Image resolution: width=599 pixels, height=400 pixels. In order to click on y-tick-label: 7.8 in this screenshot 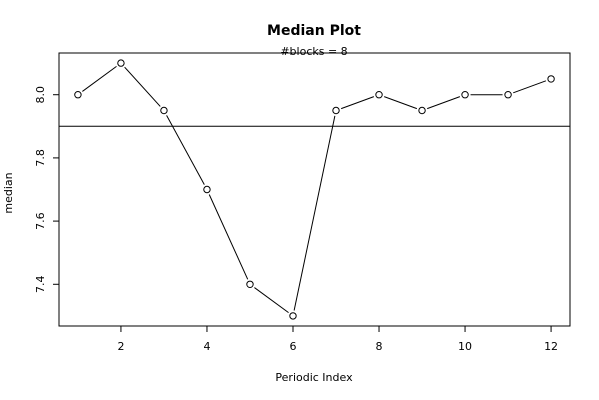, I will do `click(40, 158)`.